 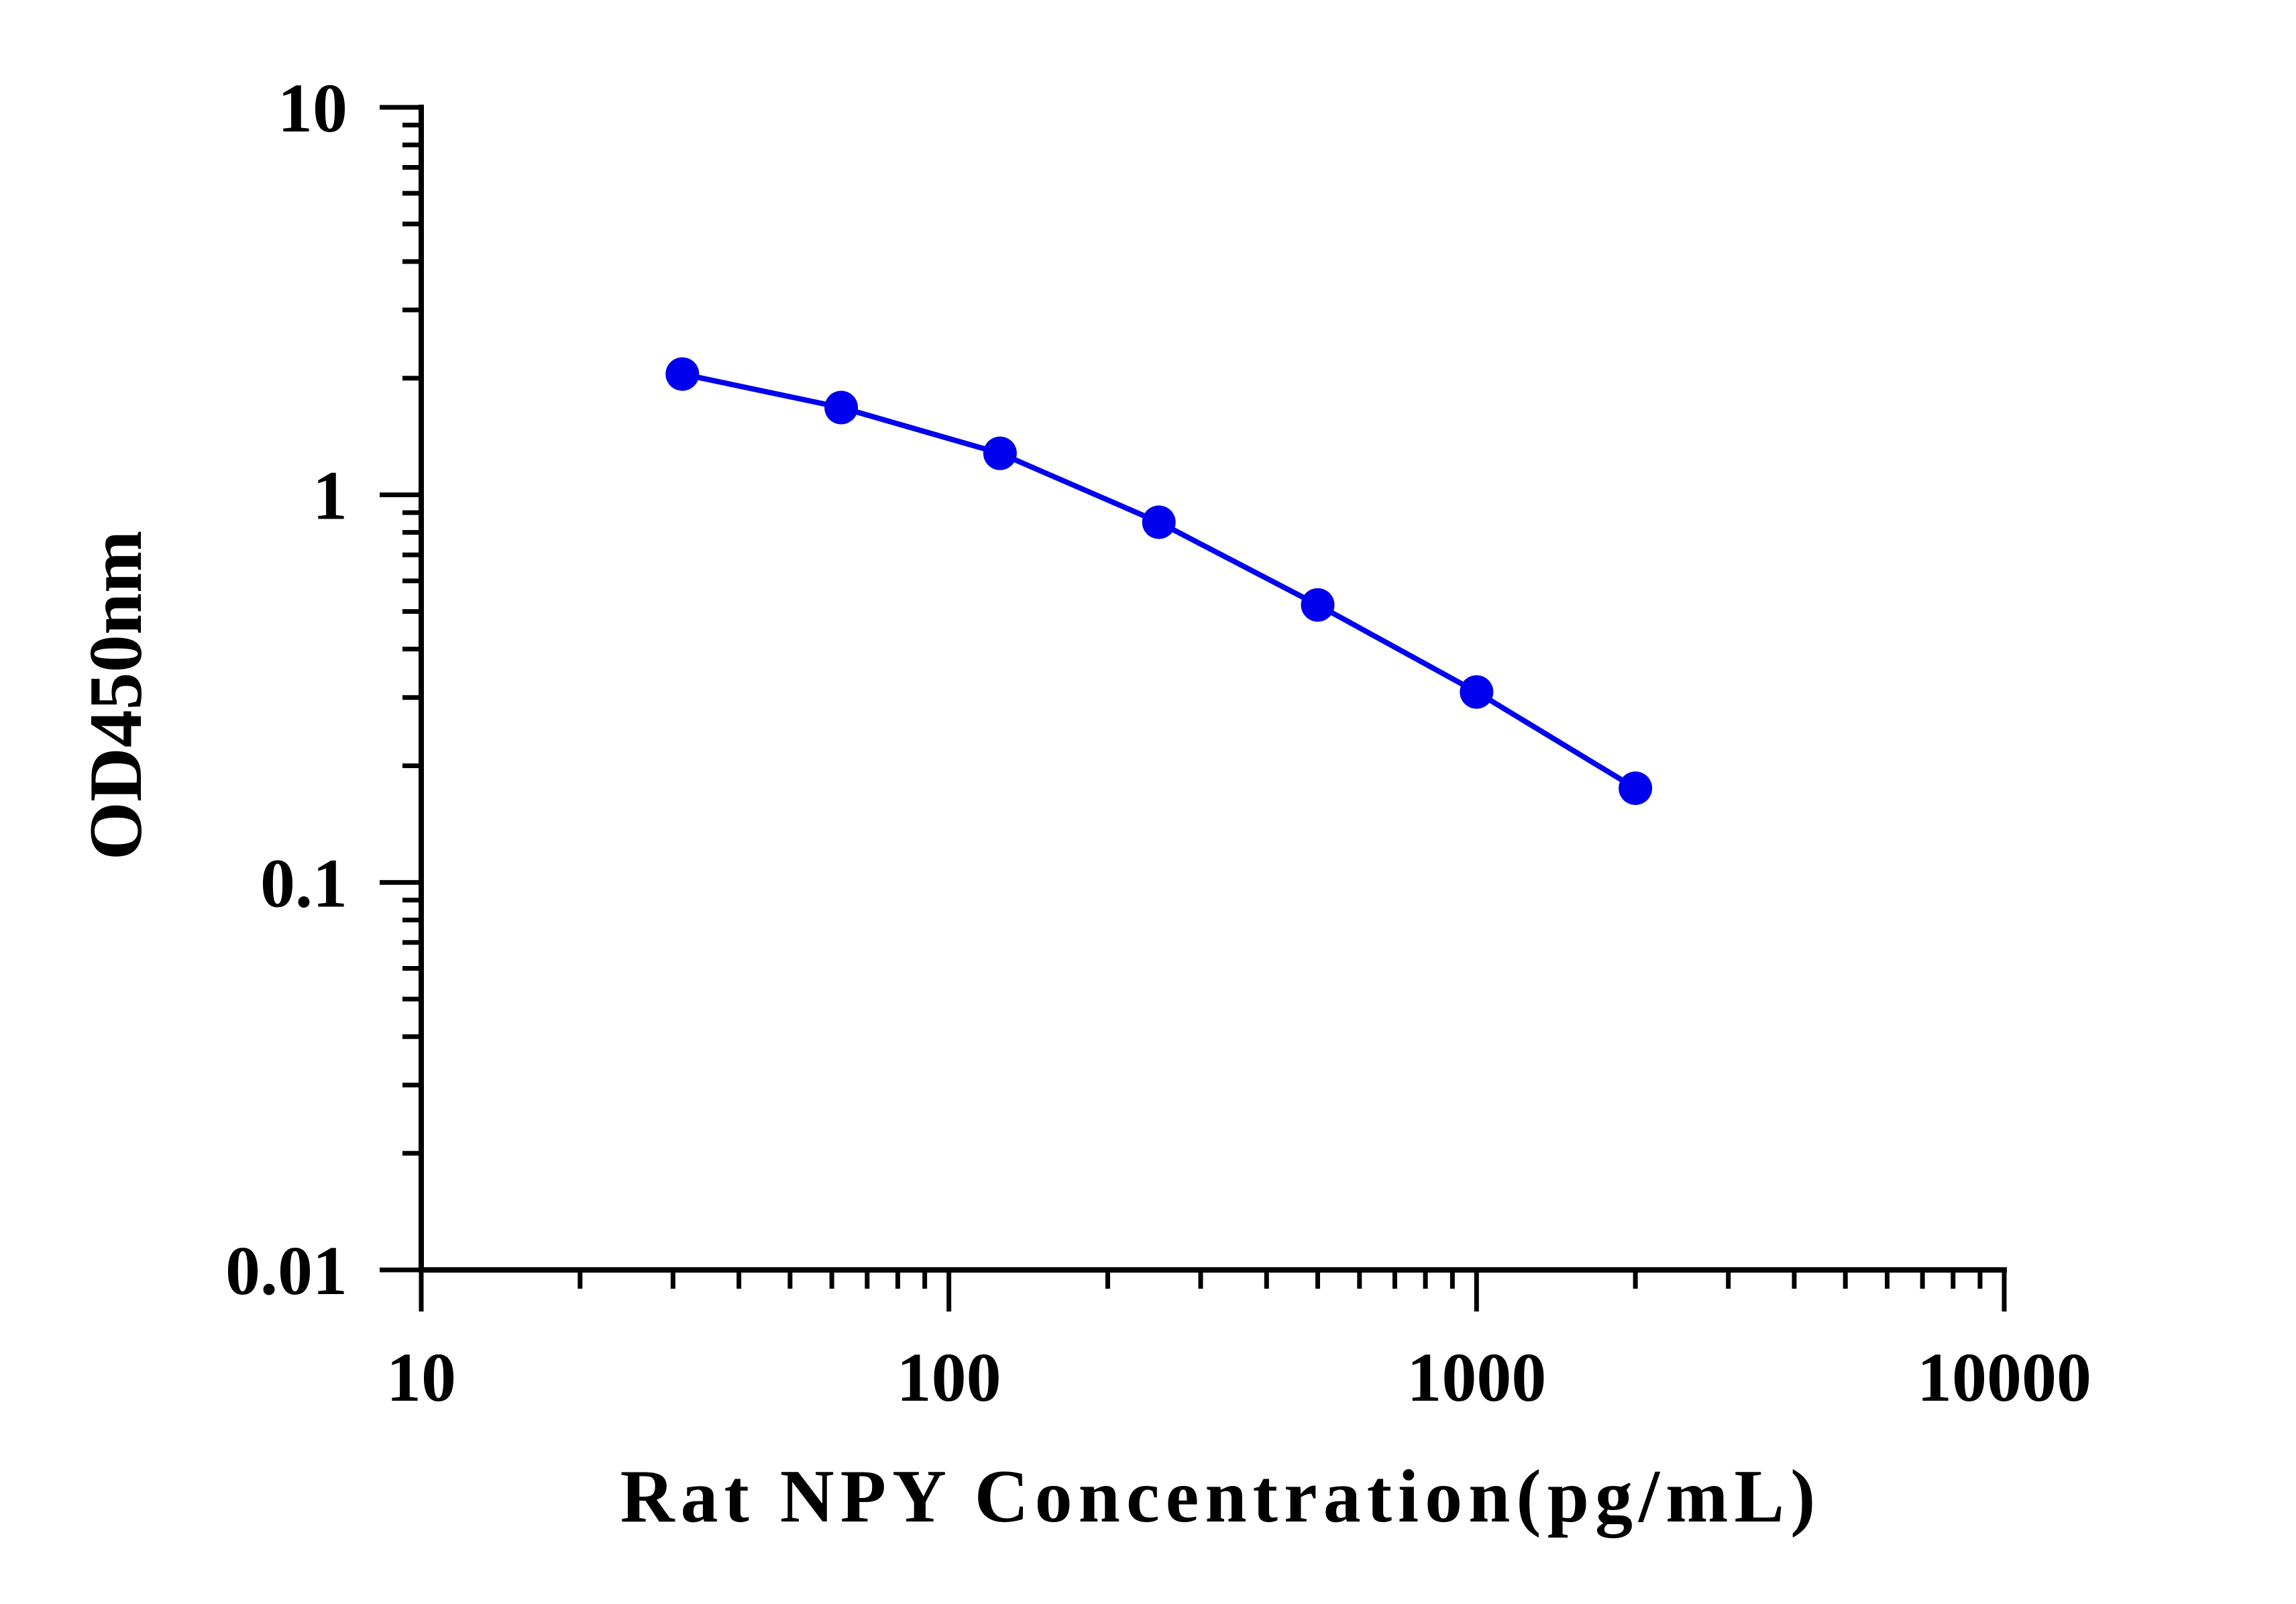 I want to click on x-tick-label: 1000, so click(x=1477, y=1377).